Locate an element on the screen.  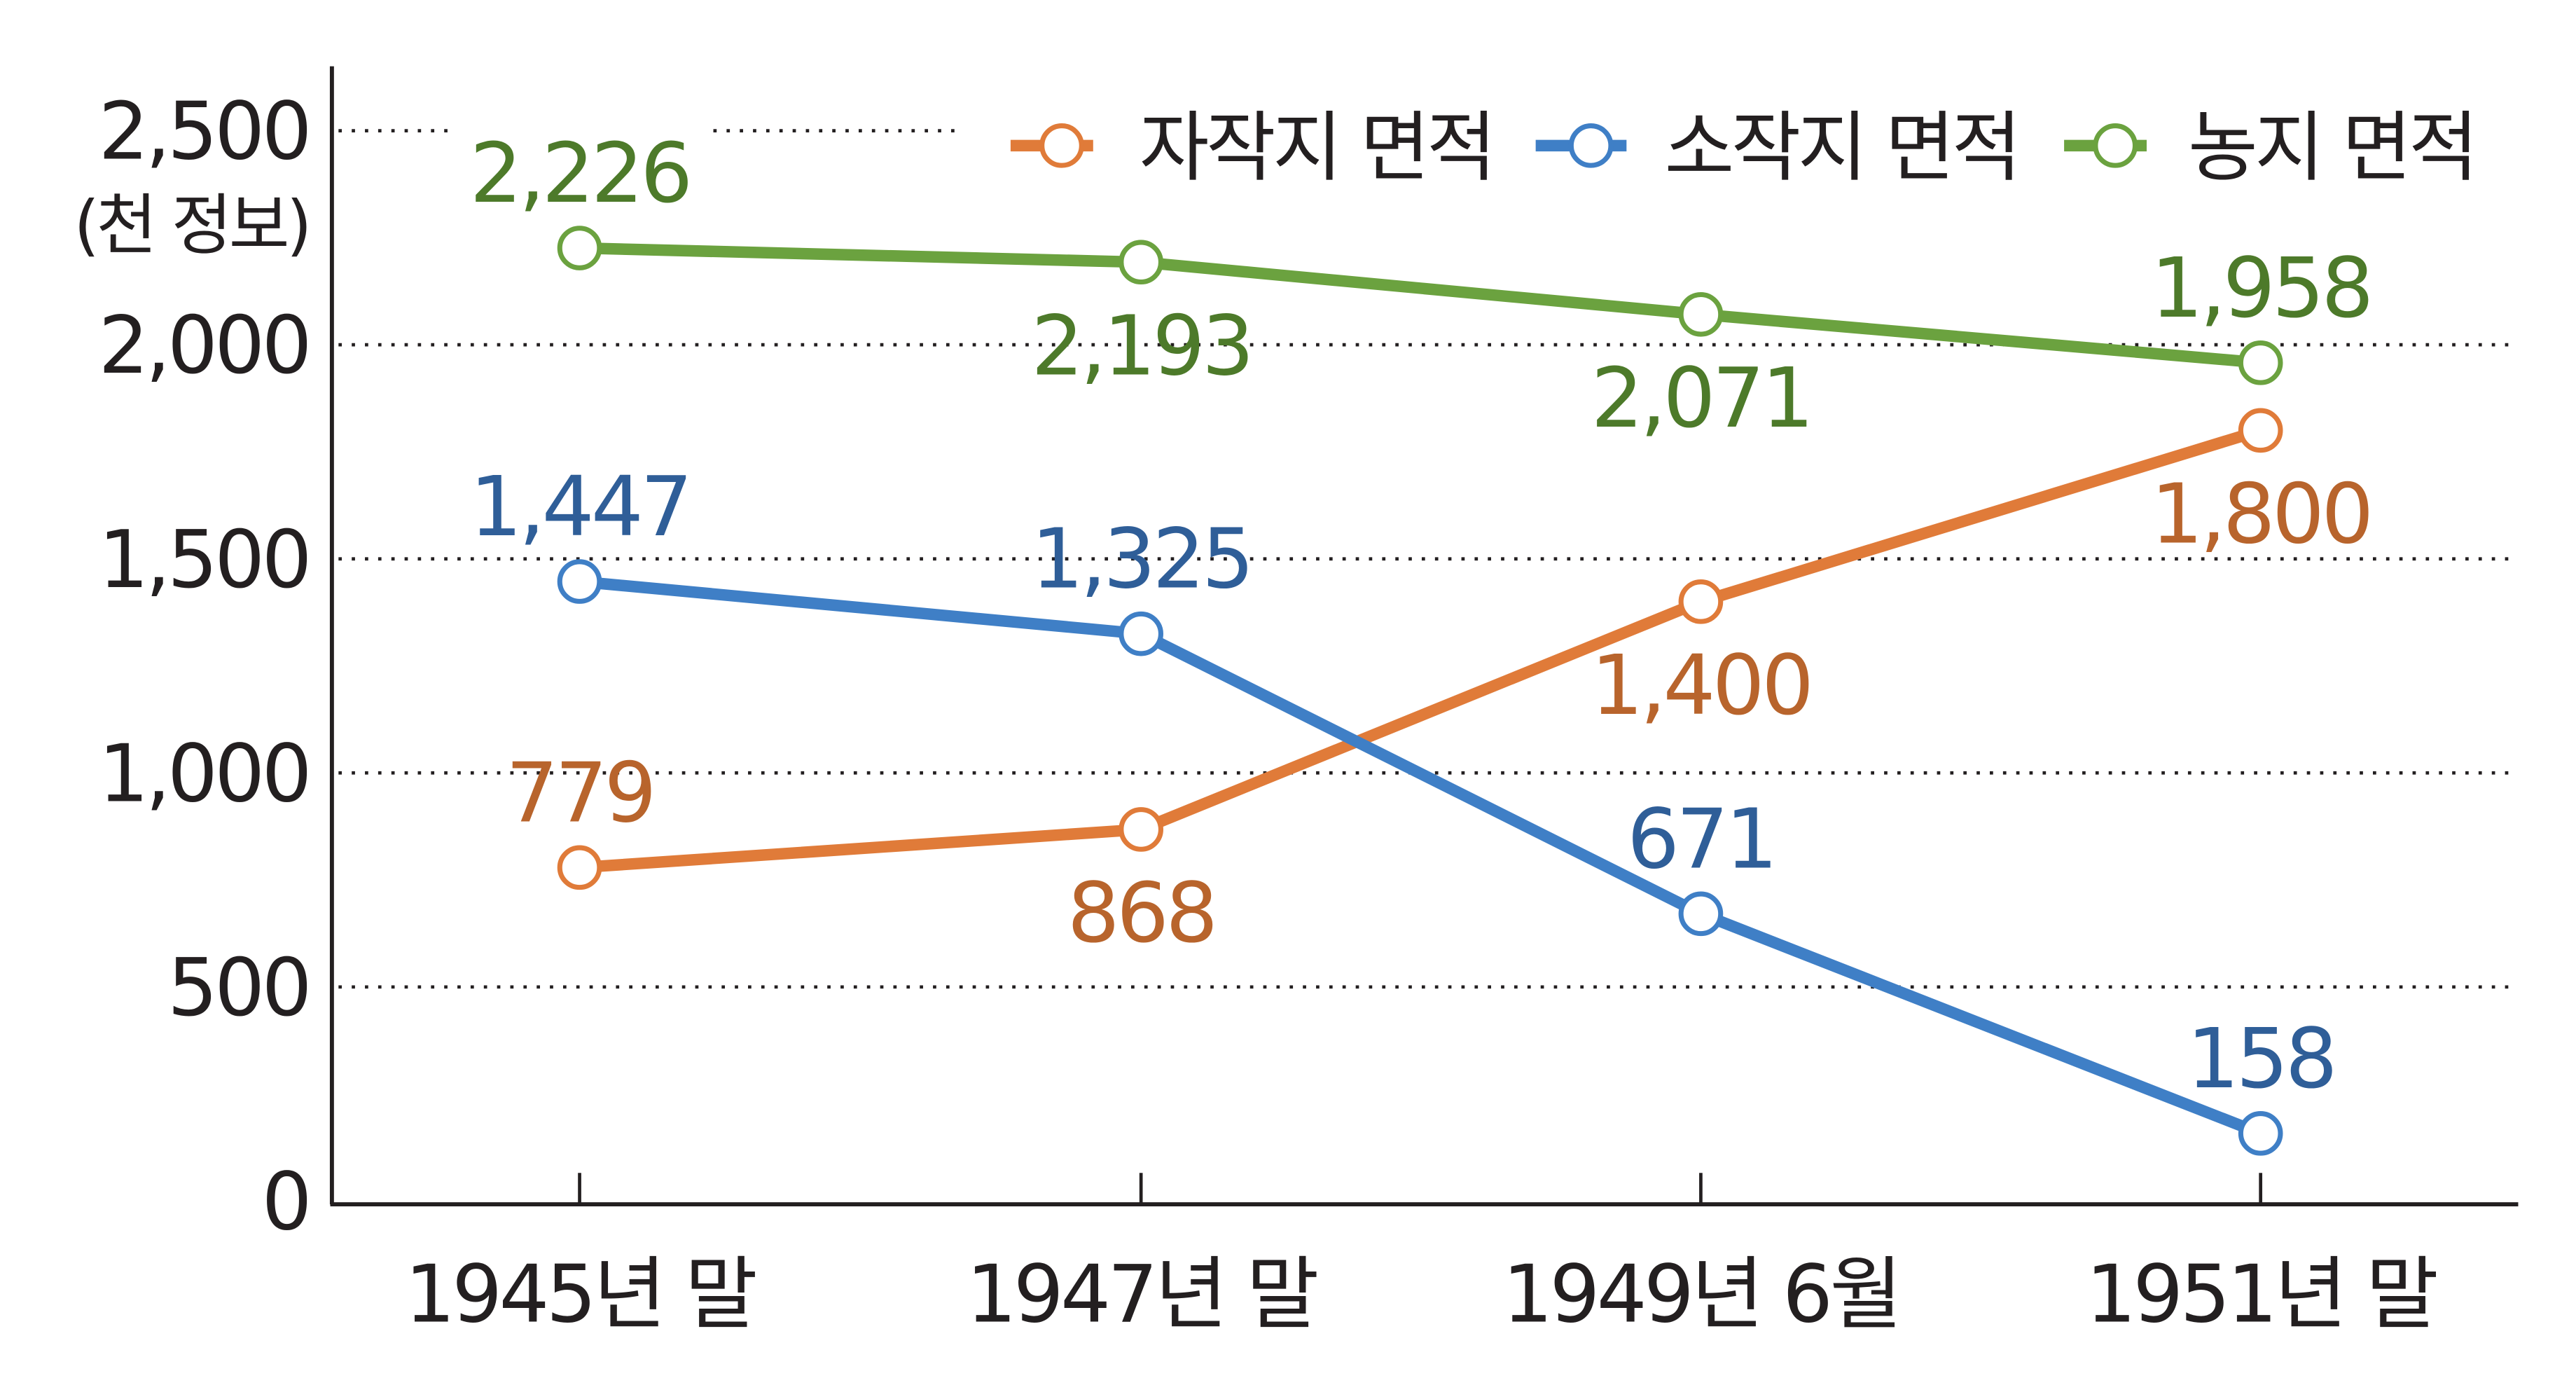
data-label: 1,447 is located at coordinates (580, 507).